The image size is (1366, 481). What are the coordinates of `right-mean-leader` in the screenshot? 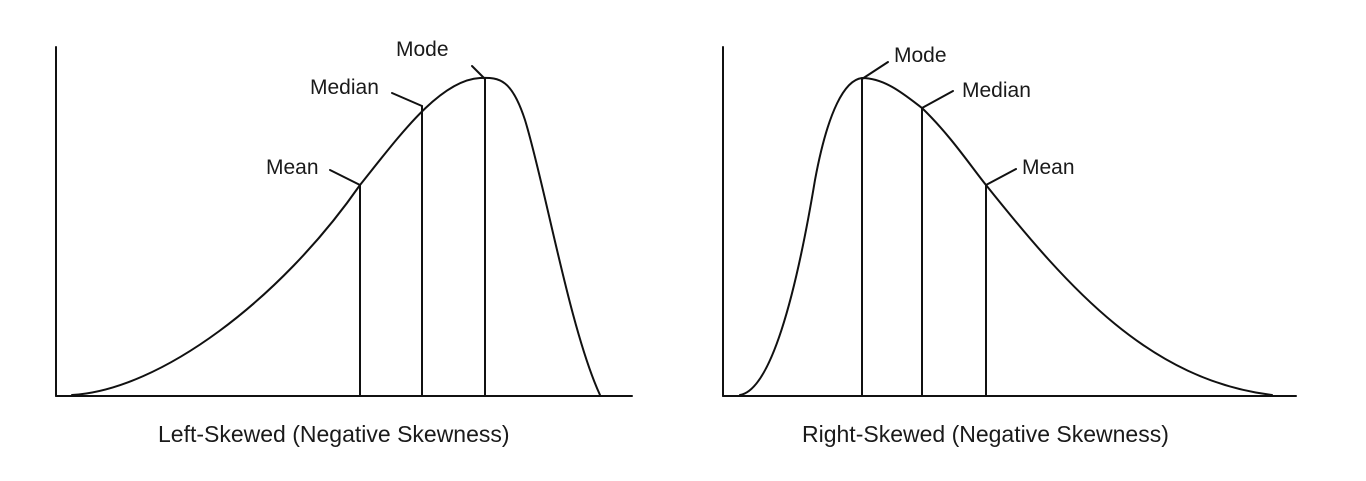 It's located at (1001, 177).